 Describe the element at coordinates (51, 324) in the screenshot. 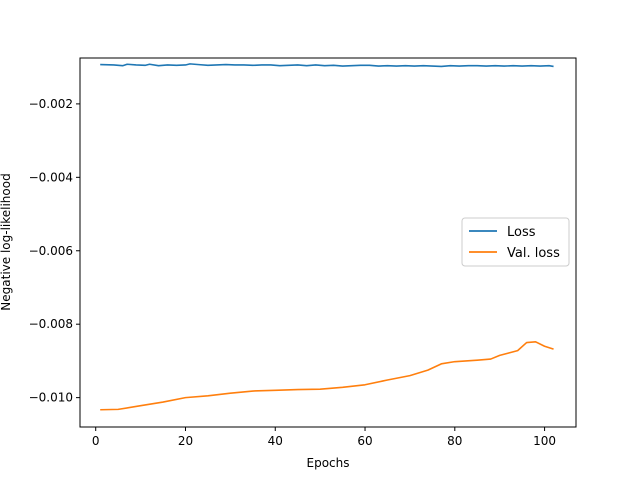

I see `y-tick-label: −0.008` at that location.